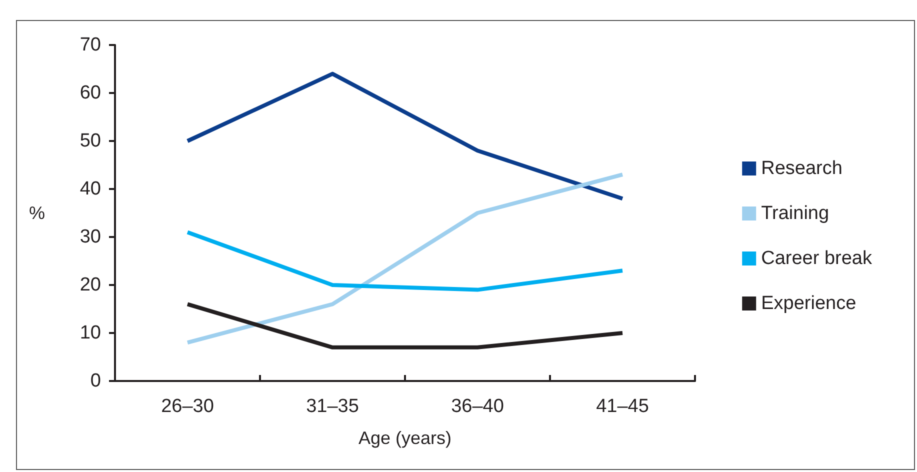 The width and height of the screenshot is (917, 472). I want to click on y-tick-label: 50, so click(90, 141).